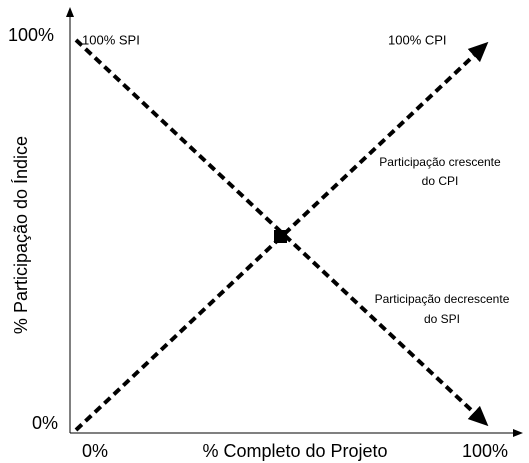 The height and width of the screenshot is (463, 529). Describe the element at coordinates (31, 35) in the screenshot. I see `y-tick-label: 100%` at that location.